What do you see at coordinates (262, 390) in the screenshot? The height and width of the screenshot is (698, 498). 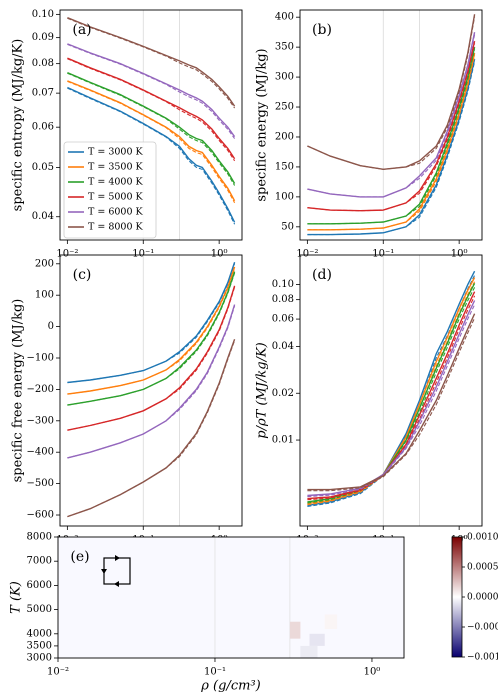 I see `y-axis-label: p/ρT (MJ/kg/K)` at bounding box center [262, 390].